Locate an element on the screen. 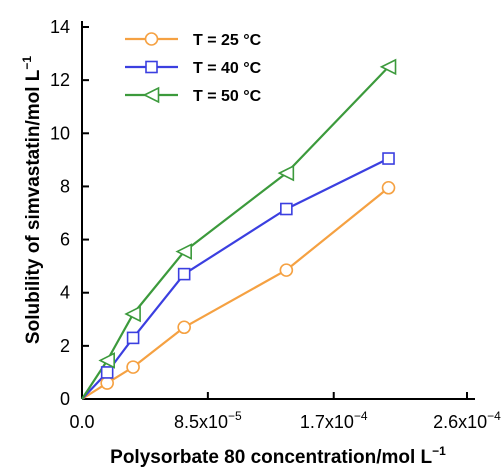 This screenshot has height=468, width=504. y-tick-label: 8 is located at coordinates (65, 186).